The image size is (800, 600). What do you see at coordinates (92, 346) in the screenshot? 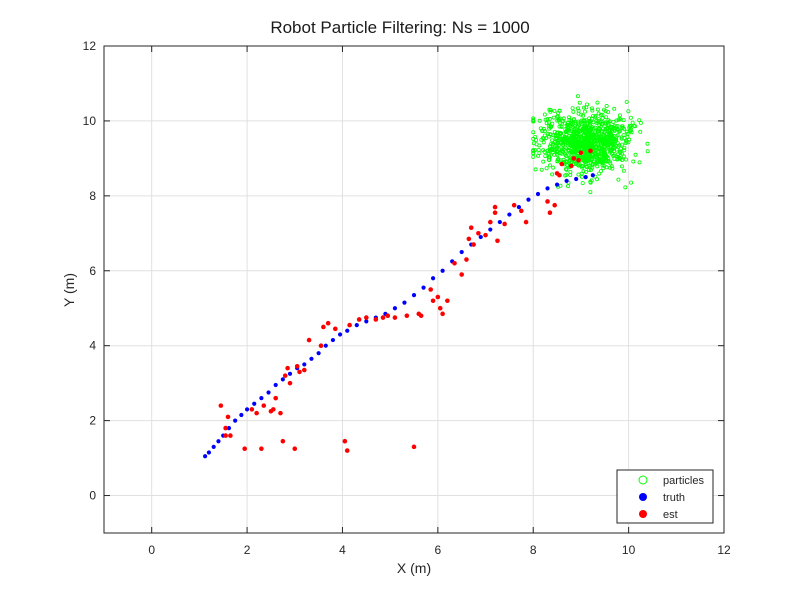
I see `y-tick-label: 4` at bounding box center [92, 346].